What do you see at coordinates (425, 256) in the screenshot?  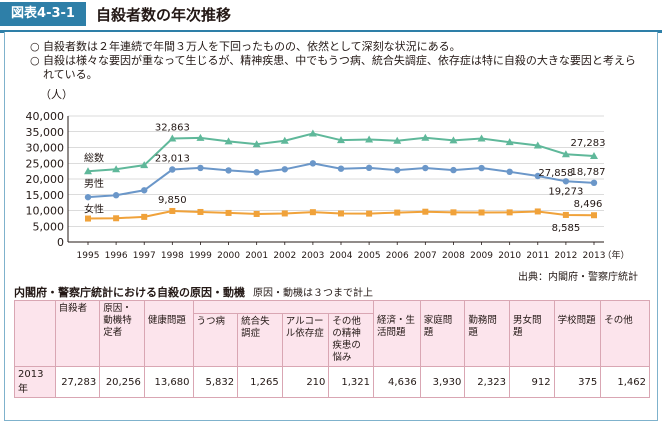 I see `x-tick-label: 2007` at bounding box center [425, 256].